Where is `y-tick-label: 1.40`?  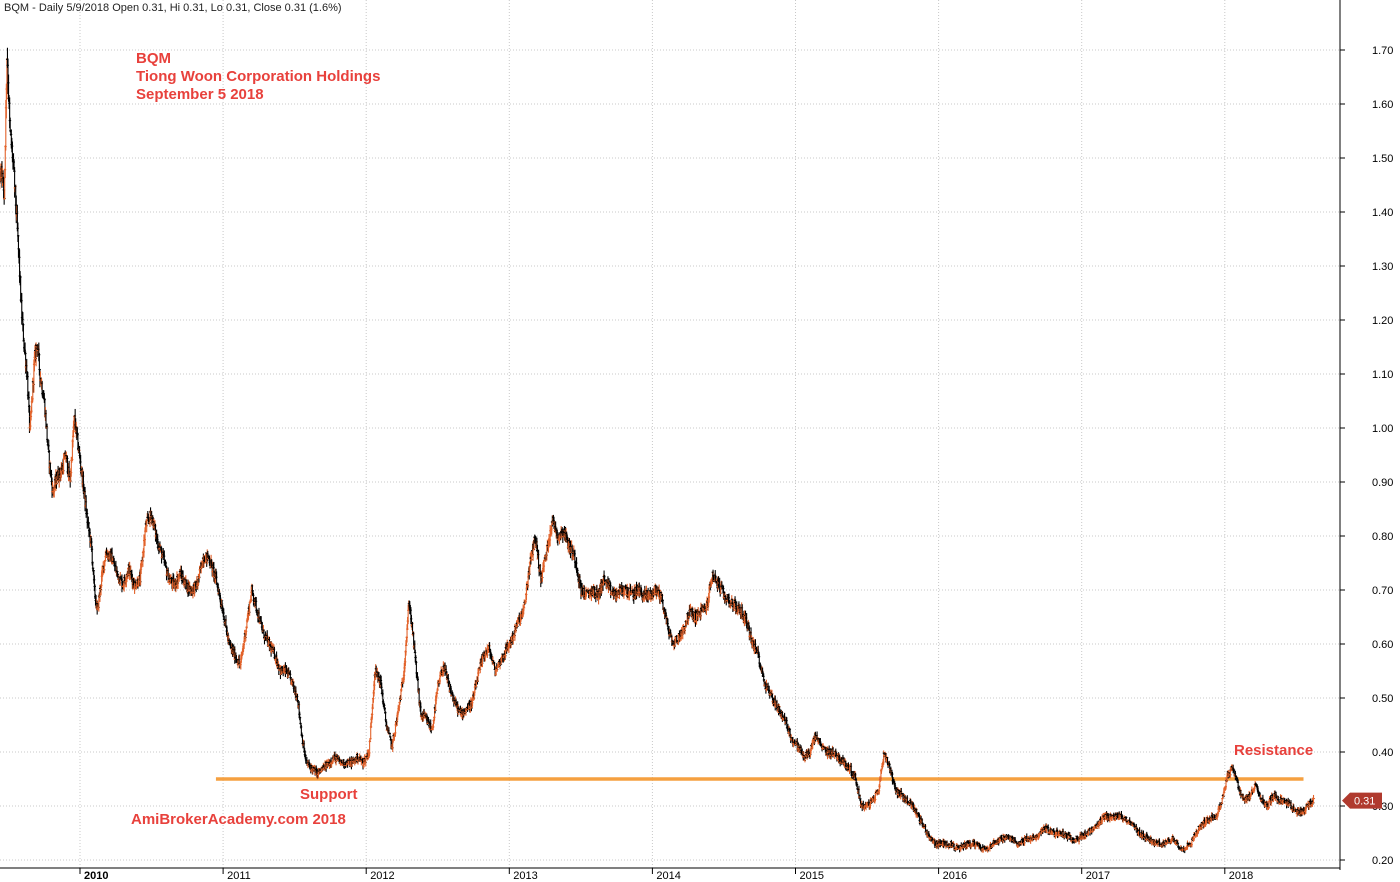 y-tick-label: 1.40 is located at coordinates (1382, 213).